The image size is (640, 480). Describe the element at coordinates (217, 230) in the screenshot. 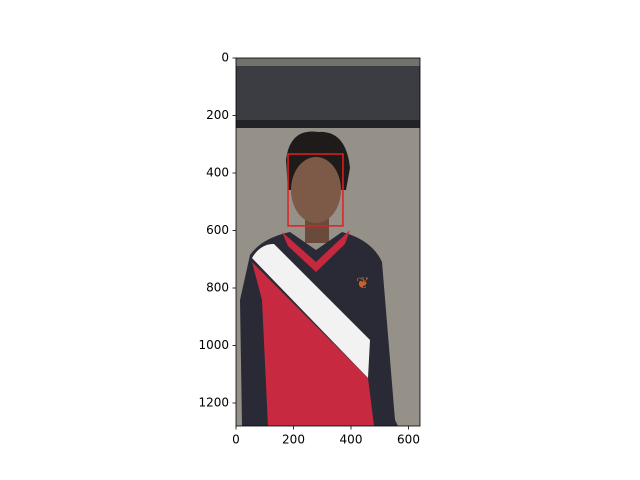

I see `y-tick-label: 600` at that location.